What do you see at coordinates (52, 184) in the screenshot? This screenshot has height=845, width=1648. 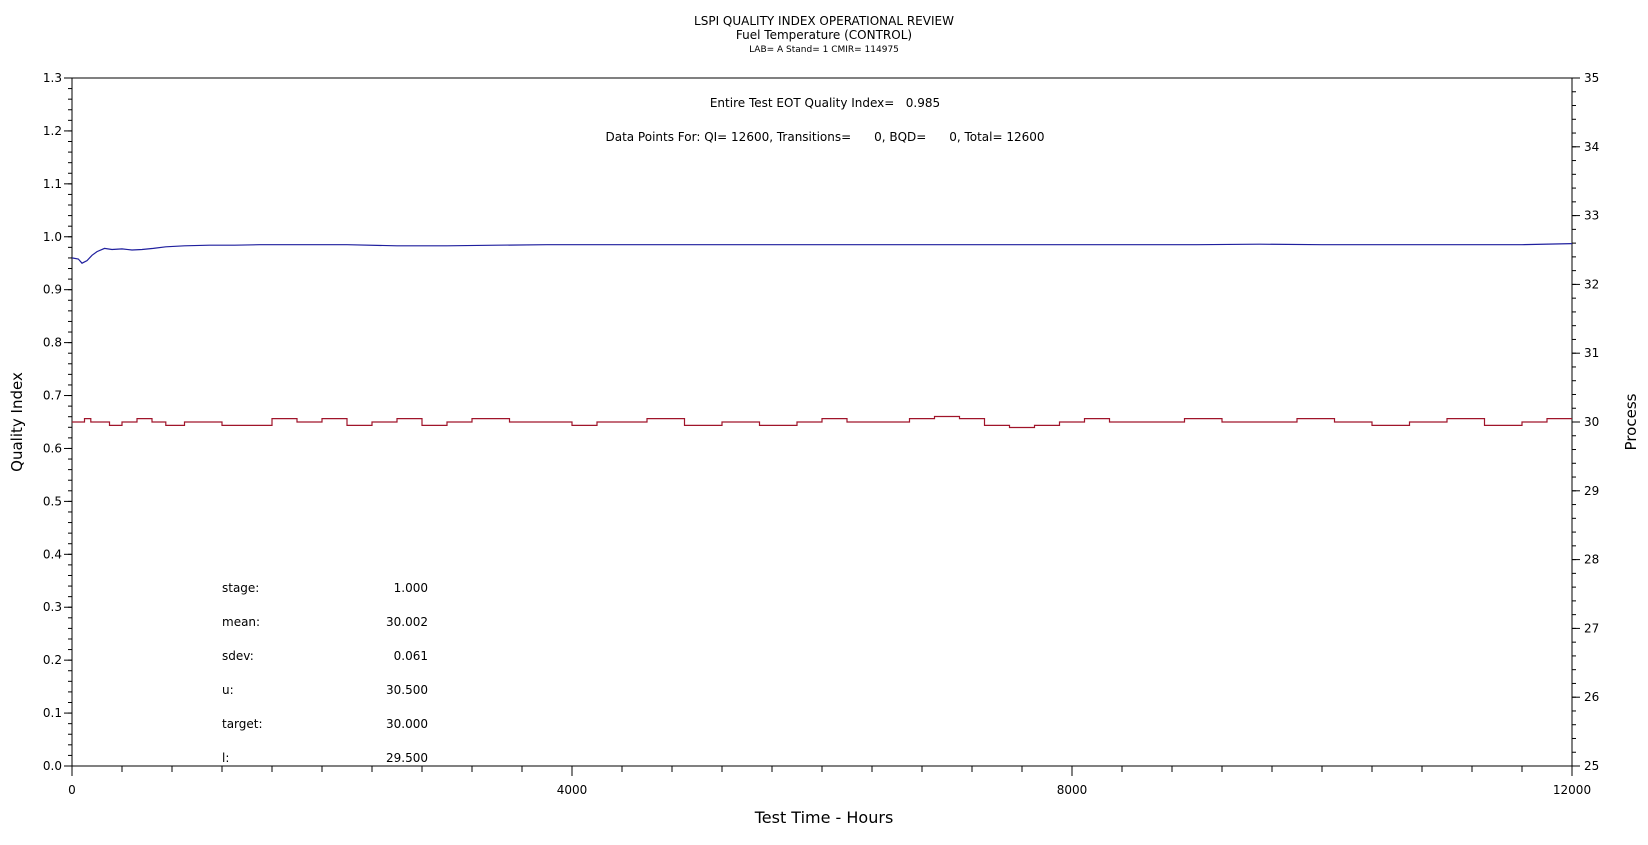 I see `y-tick-label: 1.1` at bounding box center [52, 184].